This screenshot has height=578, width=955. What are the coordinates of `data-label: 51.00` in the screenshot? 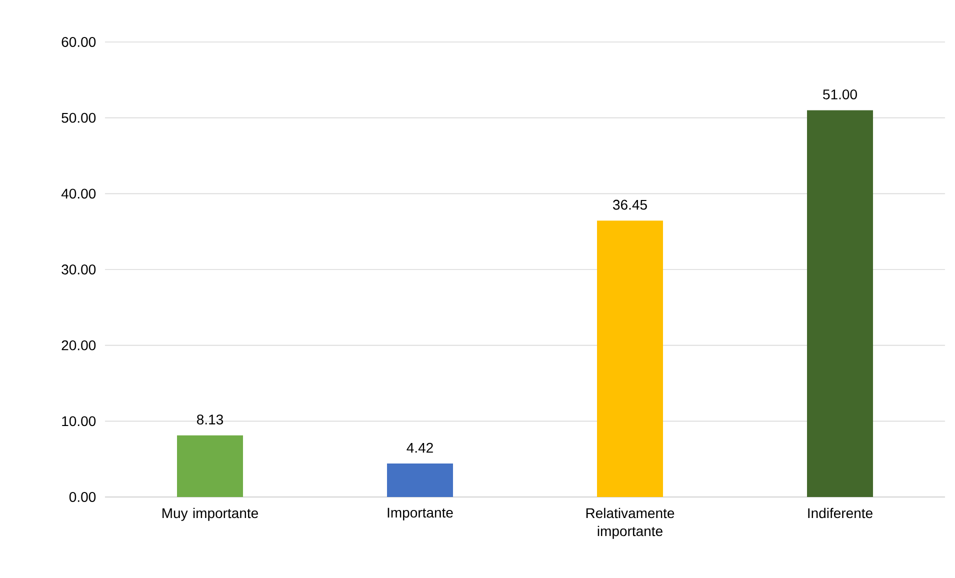 It's located at (840, 94).